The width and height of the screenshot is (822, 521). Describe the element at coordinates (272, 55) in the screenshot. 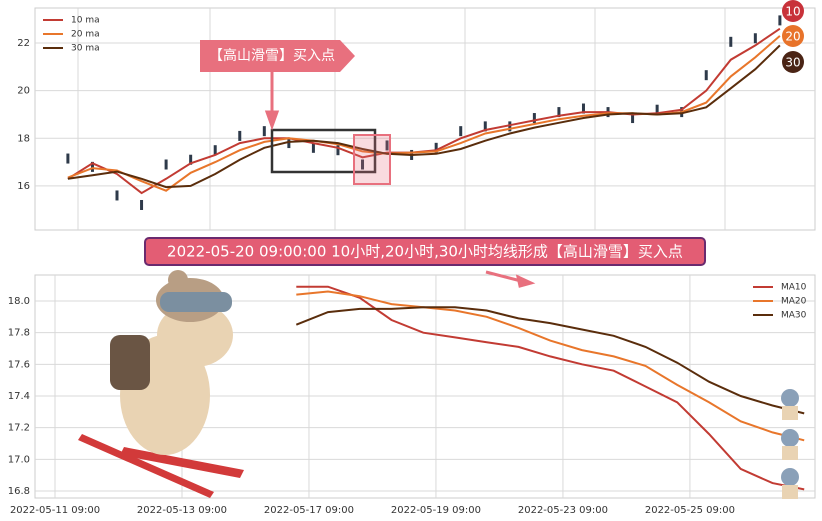

I see `annotation: 【高山滑雪】买入点` at that location.